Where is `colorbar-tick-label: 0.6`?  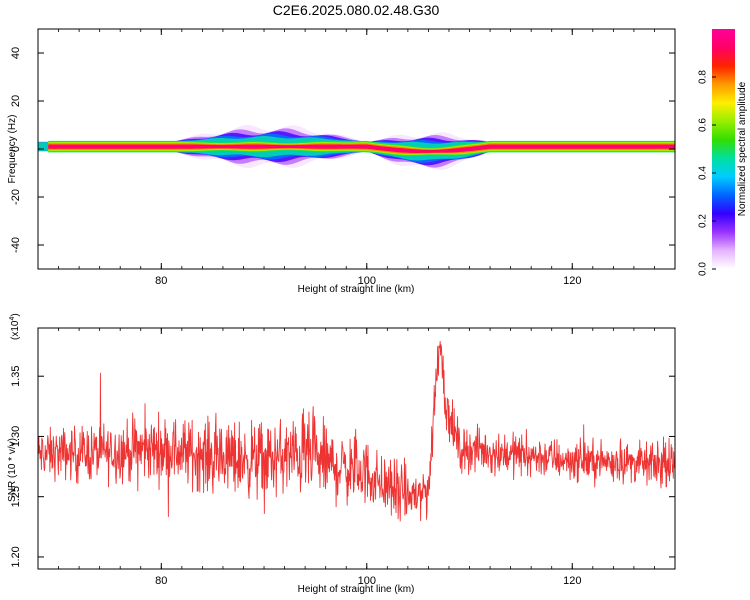 colorbar-tick-label: 0.6 is located at coordinates (703, 125).